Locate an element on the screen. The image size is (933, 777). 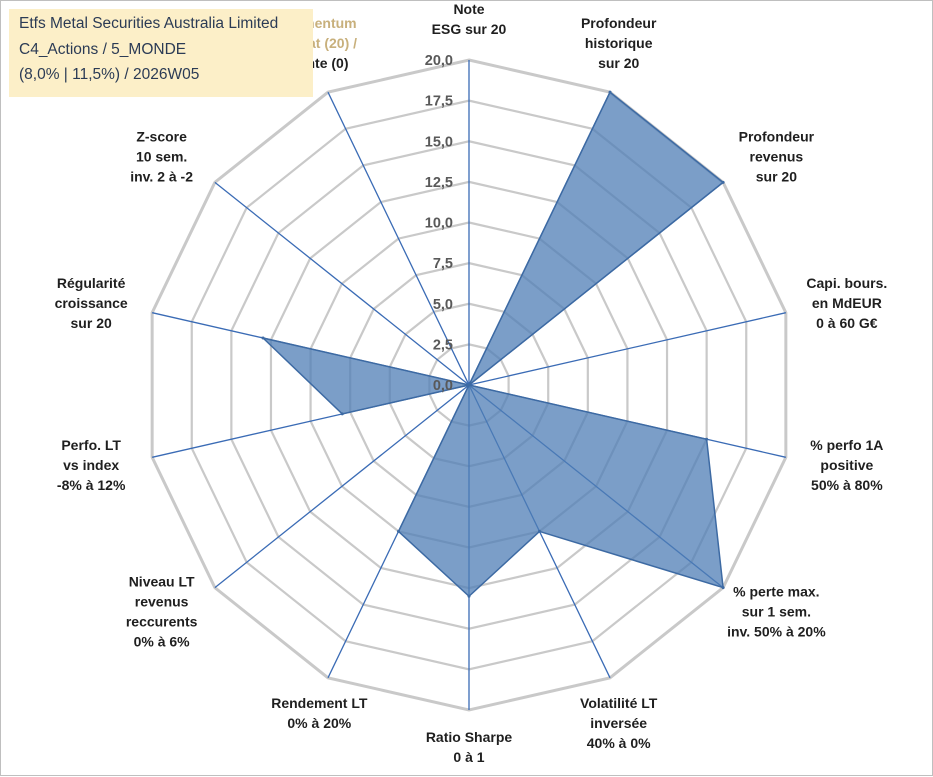
axis-label-line: % perte max. is located at coordinates (776, 592).